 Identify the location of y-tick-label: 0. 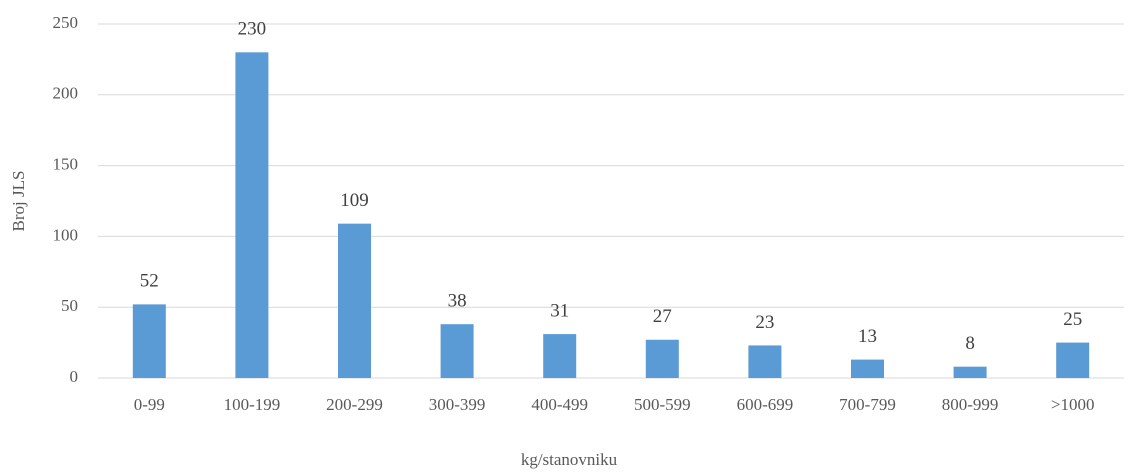
(74, 376).